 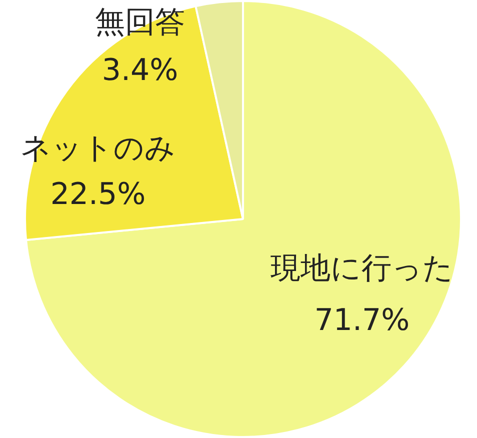 I want to click on data-label: 22.5%, so click(x=98, y=194).